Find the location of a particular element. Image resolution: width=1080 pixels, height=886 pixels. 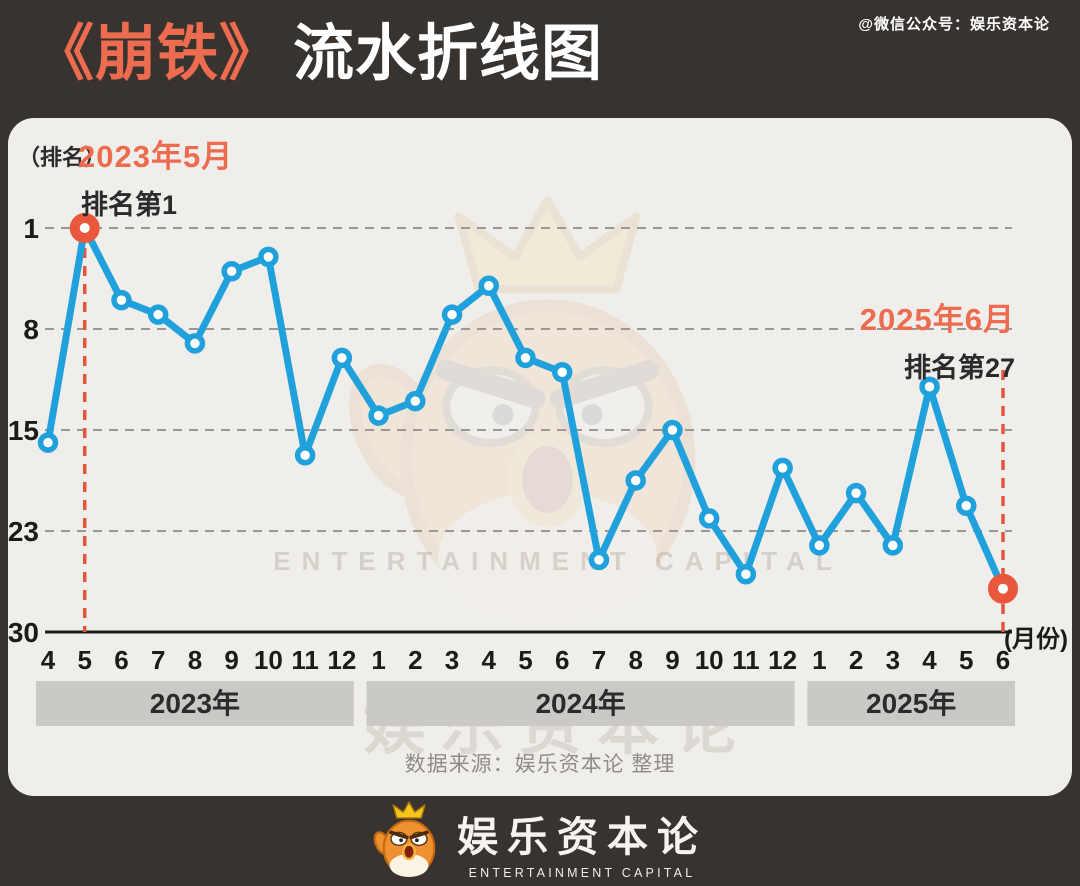

year-band-label: 2023年 is located at coordinates (195, 703).